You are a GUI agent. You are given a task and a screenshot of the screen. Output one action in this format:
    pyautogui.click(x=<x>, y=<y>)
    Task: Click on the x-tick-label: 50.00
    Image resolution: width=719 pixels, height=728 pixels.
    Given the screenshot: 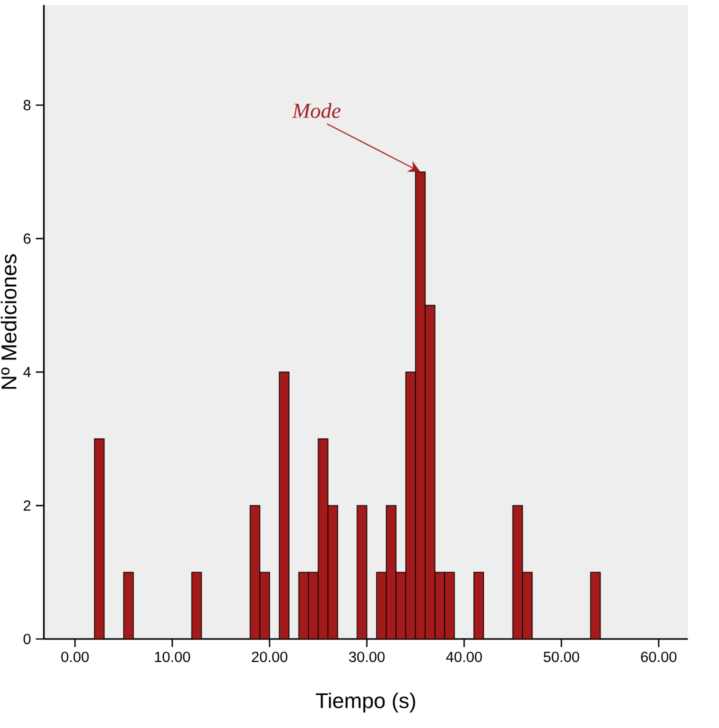 What is the action you would take?
    pyautogui.click(x=562, y=657)
    